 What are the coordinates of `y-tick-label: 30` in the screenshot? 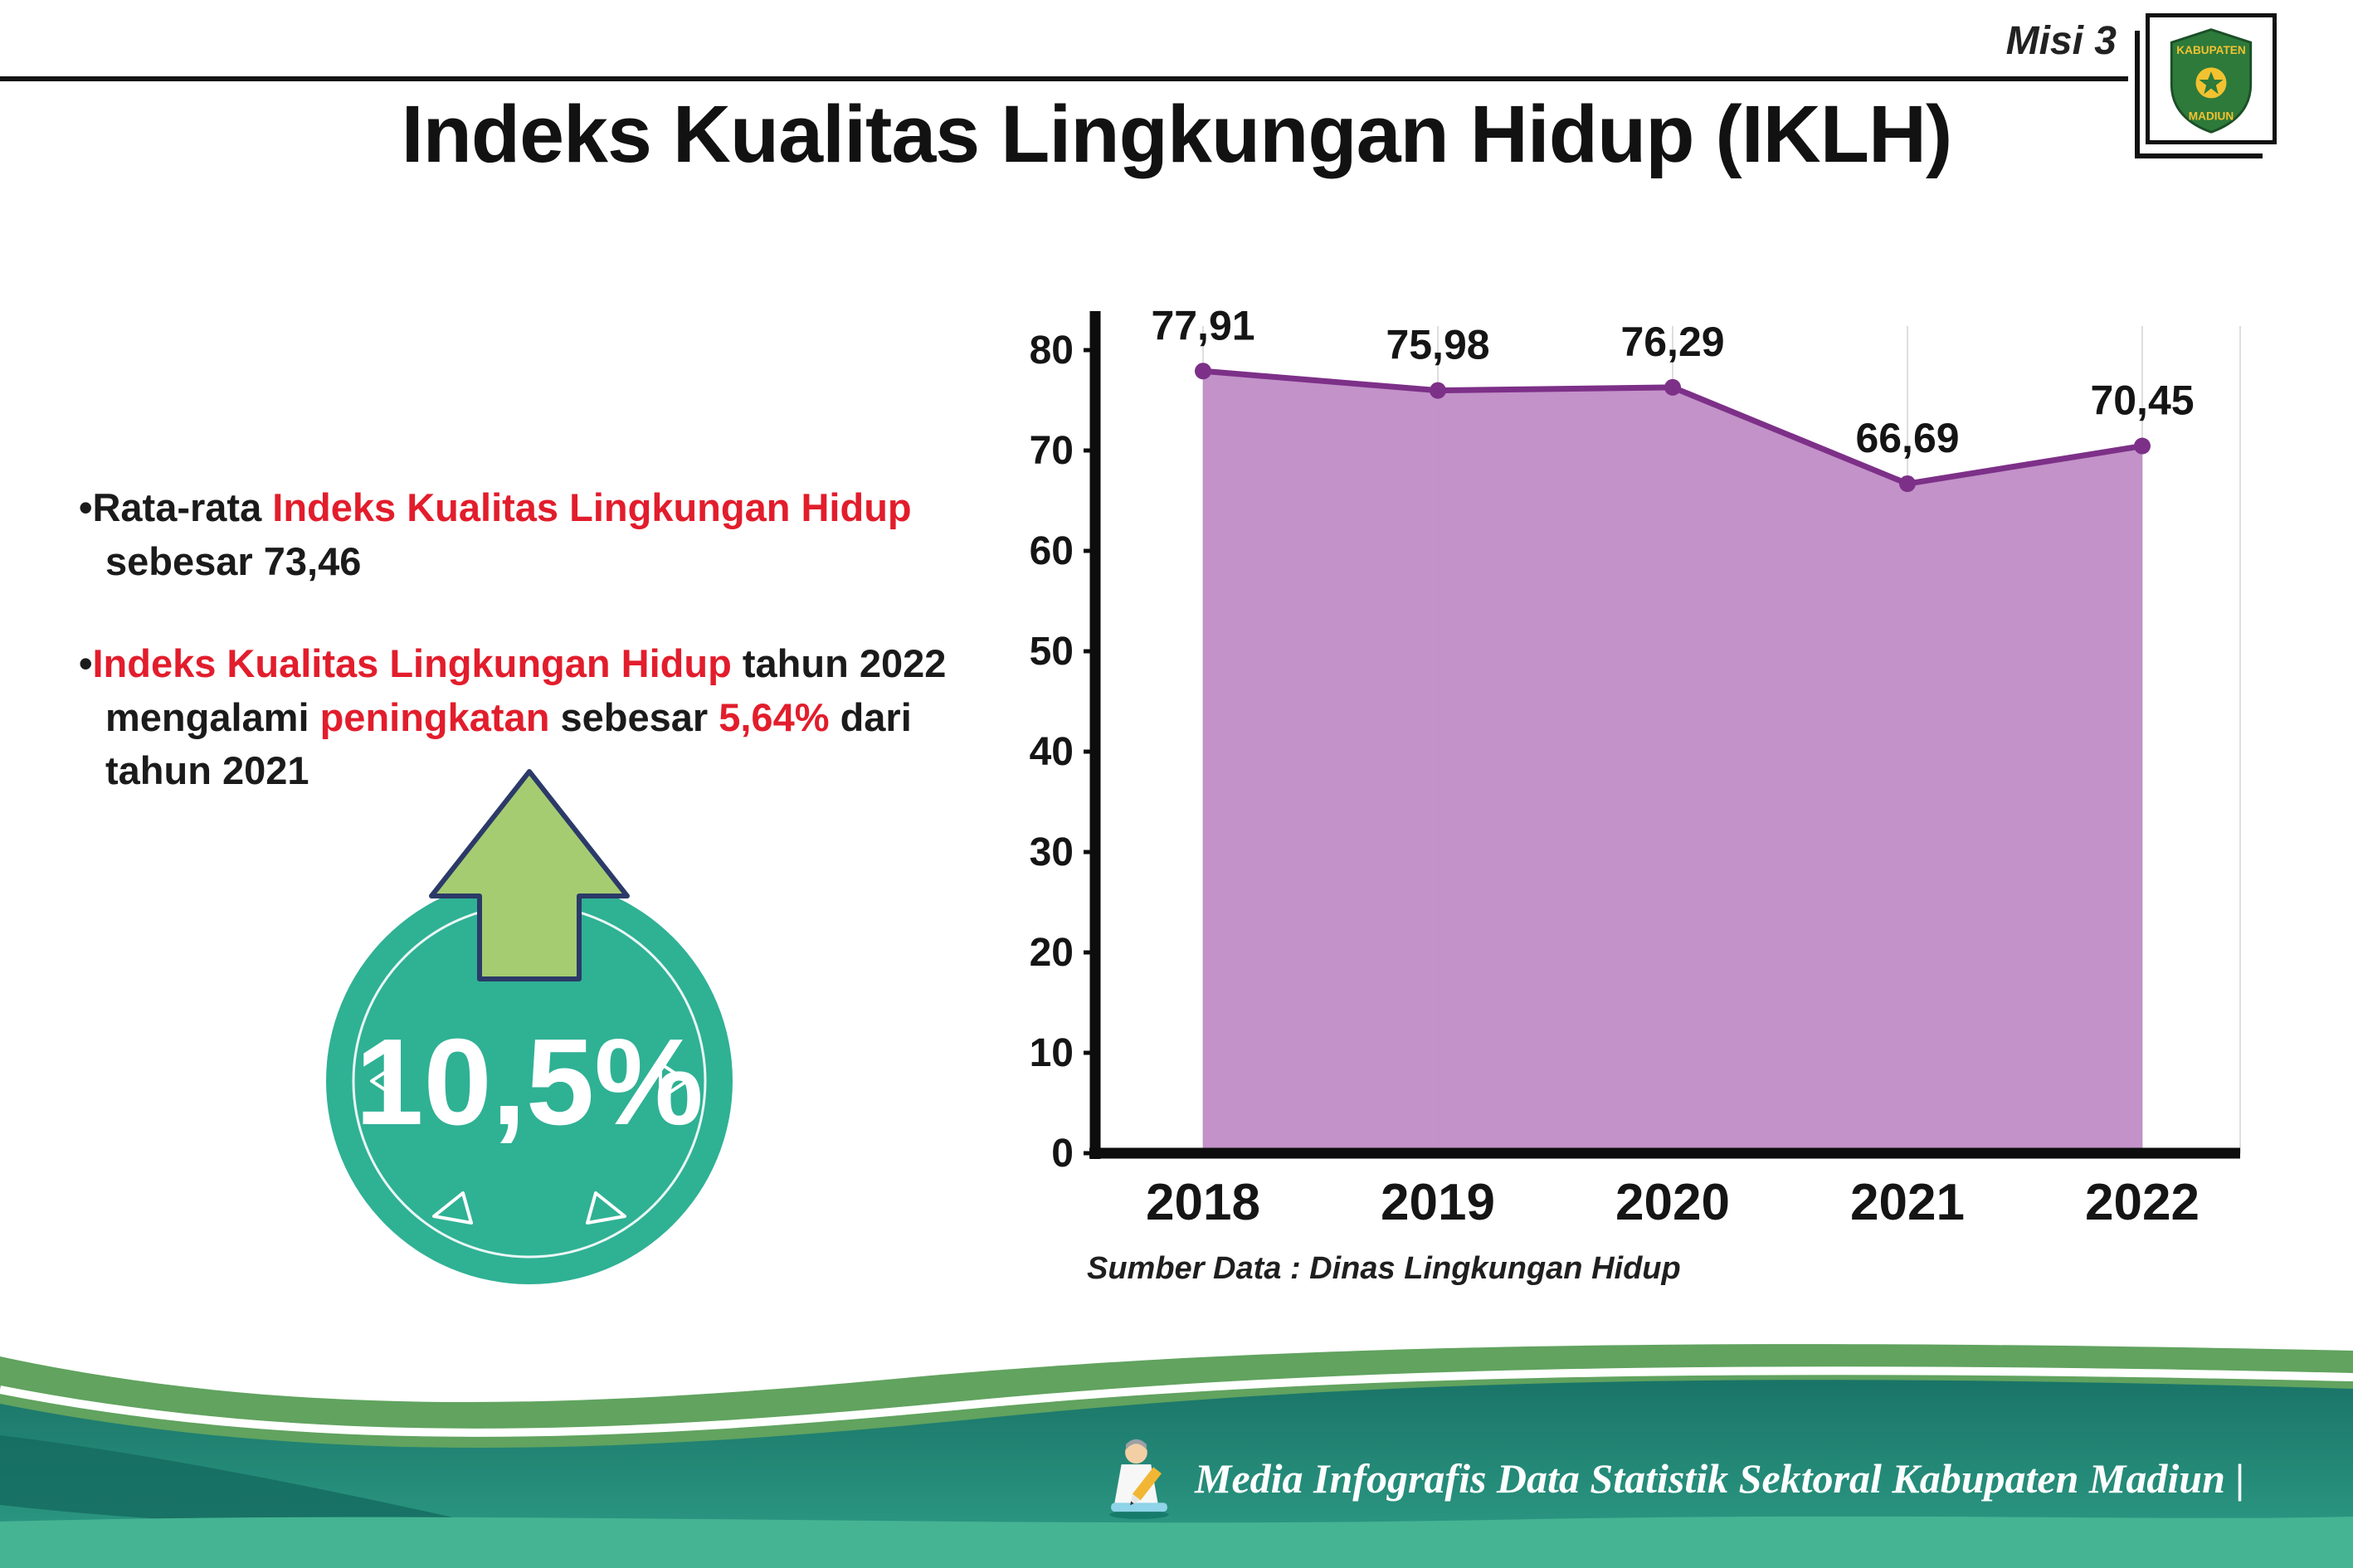 It's located at (1052, 852).